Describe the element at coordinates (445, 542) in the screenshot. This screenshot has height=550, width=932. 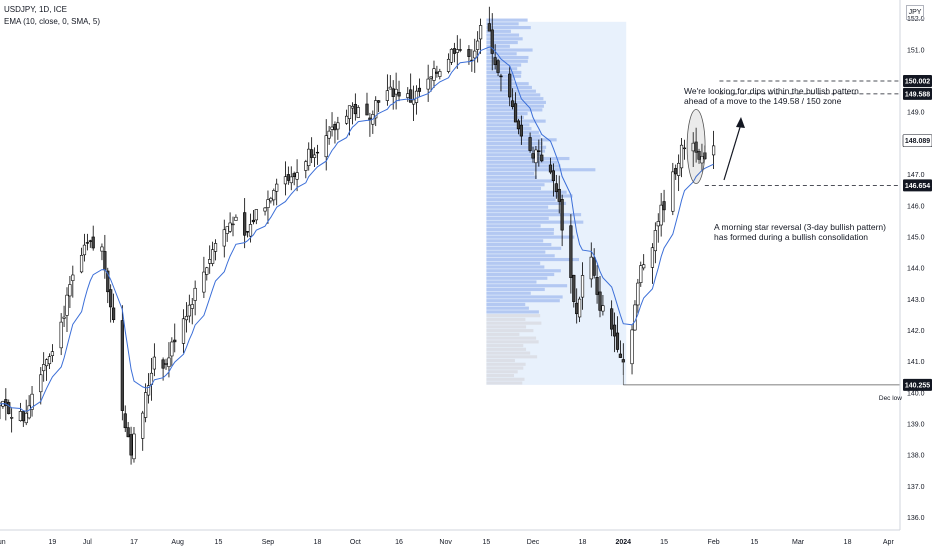
I see `x-tick-label: Nov` at that location.